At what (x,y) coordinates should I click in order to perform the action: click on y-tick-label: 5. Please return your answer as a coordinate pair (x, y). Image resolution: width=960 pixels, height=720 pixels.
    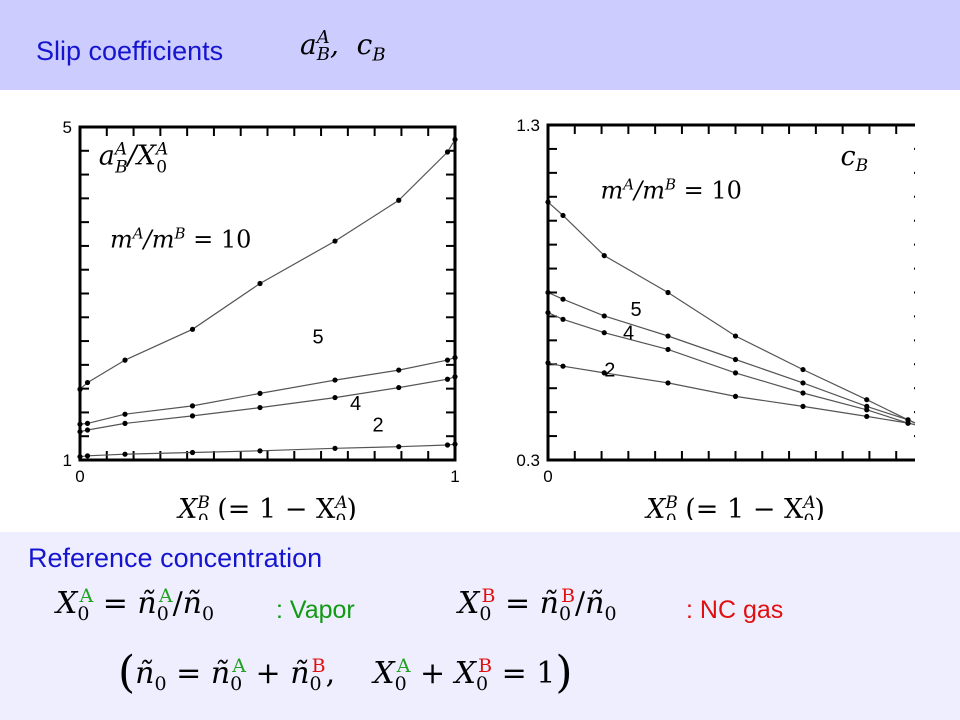
    Looking at the image, I should click on (67, 127).